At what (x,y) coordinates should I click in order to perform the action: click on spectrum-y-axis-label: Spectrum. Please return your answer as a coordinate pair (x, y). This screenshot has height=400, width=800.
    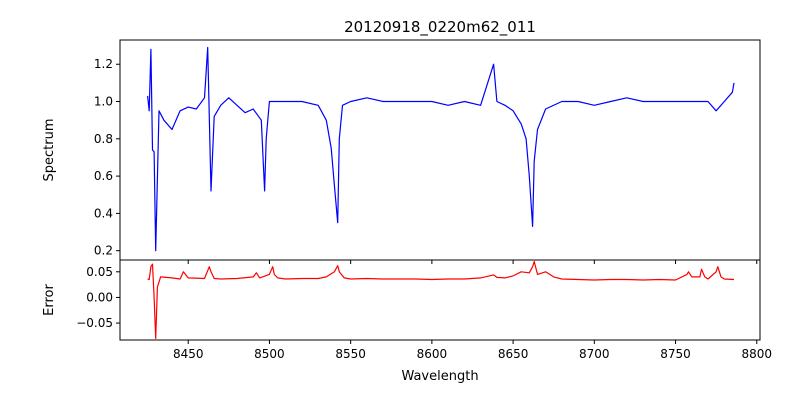
    Looking at the image, I should click on (49, 150).